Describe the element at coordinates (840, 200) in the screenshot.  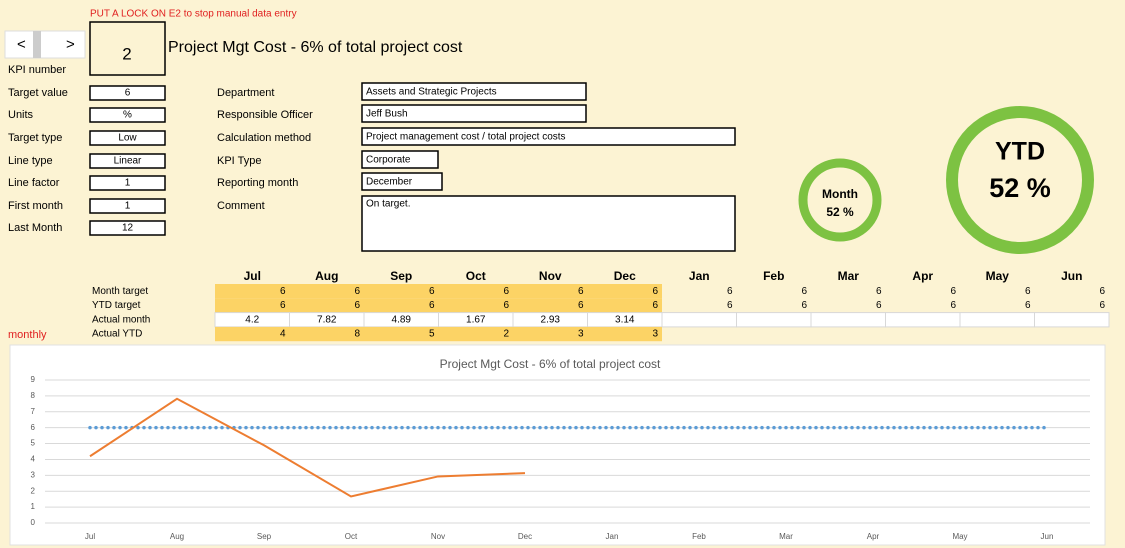
I see `month-ring` at that location.